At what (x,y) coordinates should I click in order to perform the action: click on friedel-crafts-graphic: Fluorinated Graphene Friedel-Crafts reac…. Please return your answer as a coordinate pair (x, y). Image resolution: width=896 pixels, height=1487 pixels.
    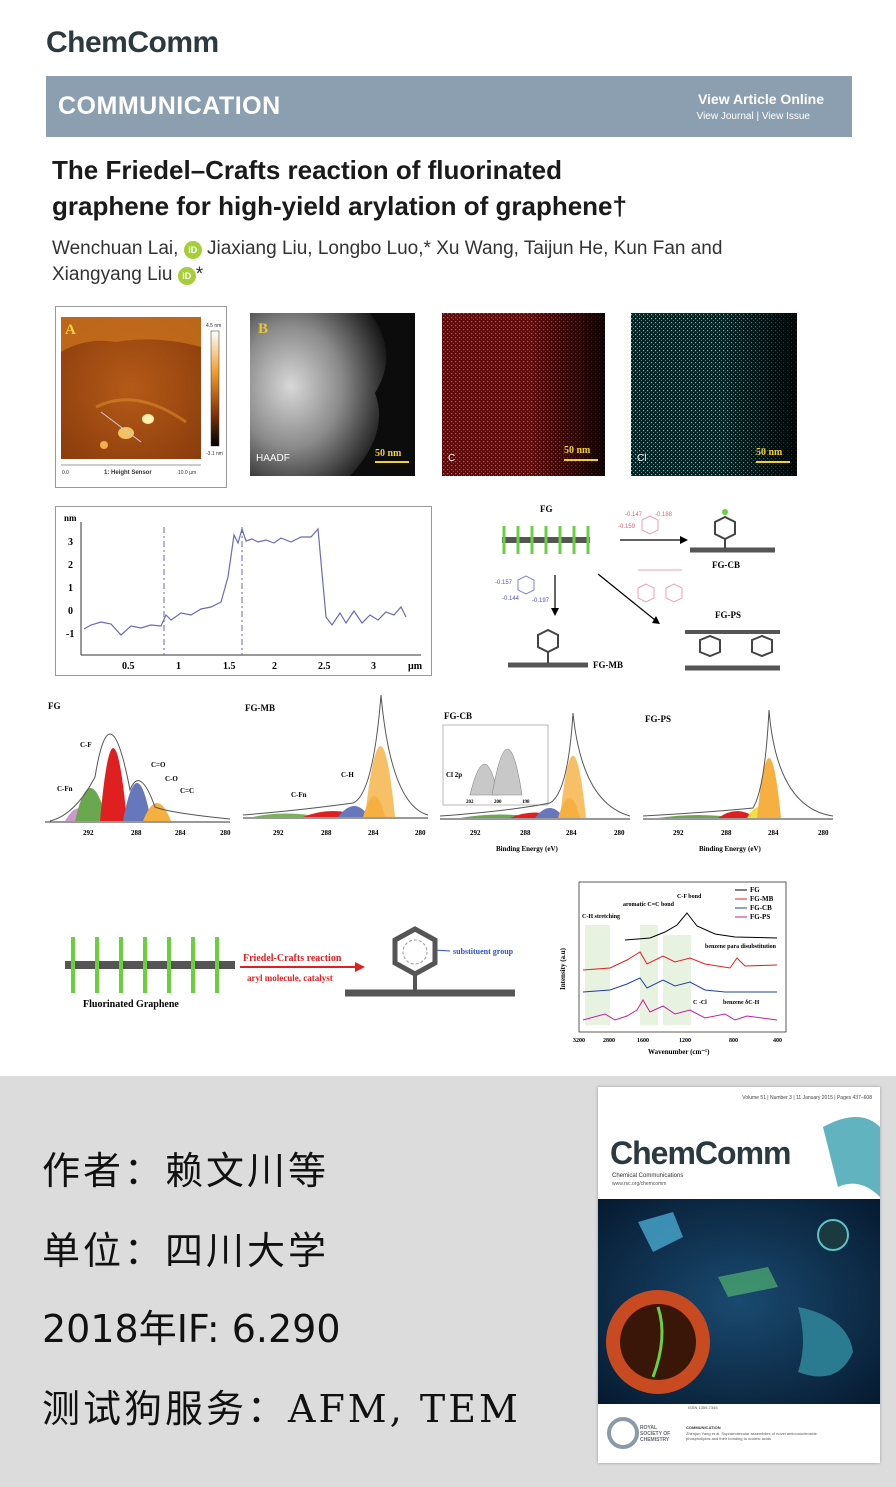
    Looking at the image, I should click on (295, 965).